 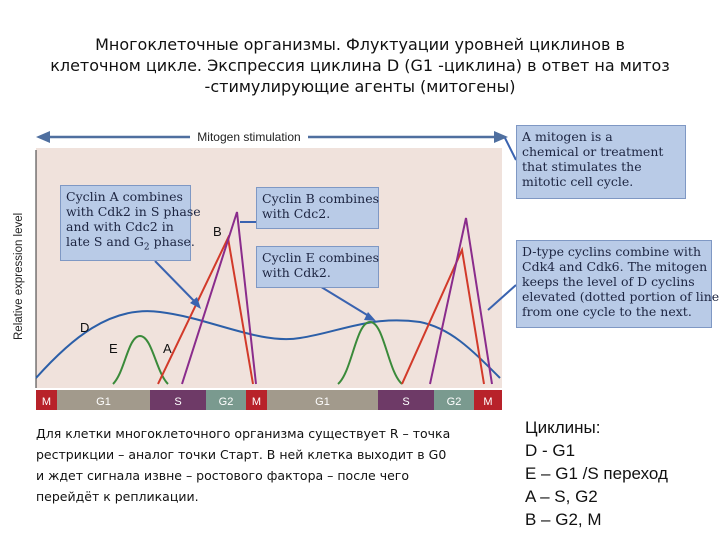 I want to click on cyclin-item: D - G1, so click(x=550, y=450).